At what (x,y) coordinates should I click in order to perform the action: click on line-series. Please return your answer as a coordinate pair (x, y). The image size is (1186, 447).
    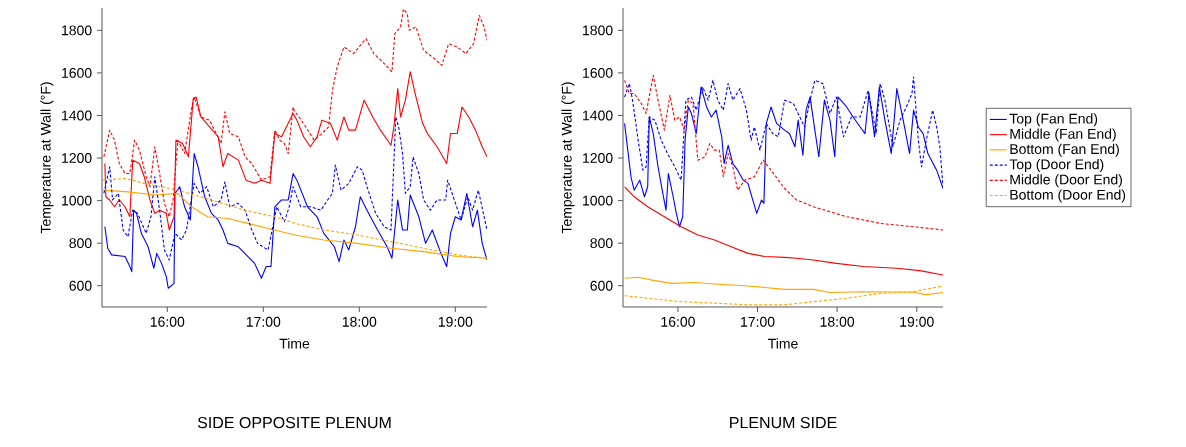
    Looking at the image, I should click on (784, 231).